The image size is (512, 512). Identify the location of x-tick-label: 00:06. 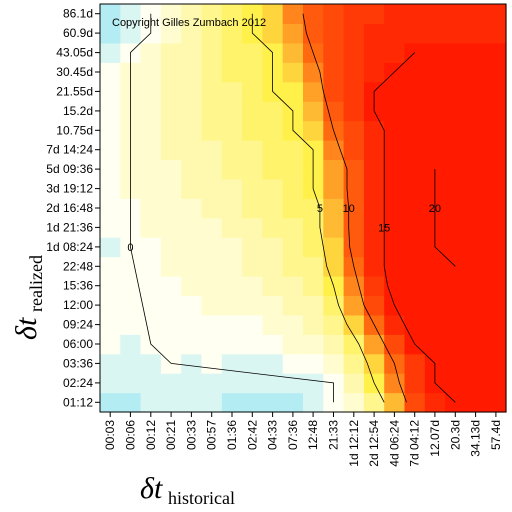
(130, 435).